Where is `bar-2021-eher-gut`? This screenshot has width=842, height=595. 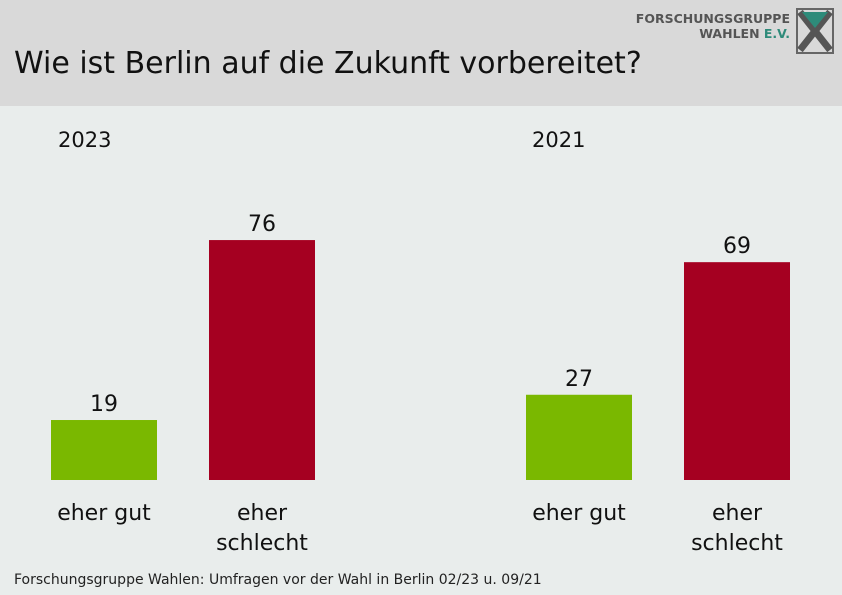
bar-2021-eher-gut is located at coordinates (579, 437).